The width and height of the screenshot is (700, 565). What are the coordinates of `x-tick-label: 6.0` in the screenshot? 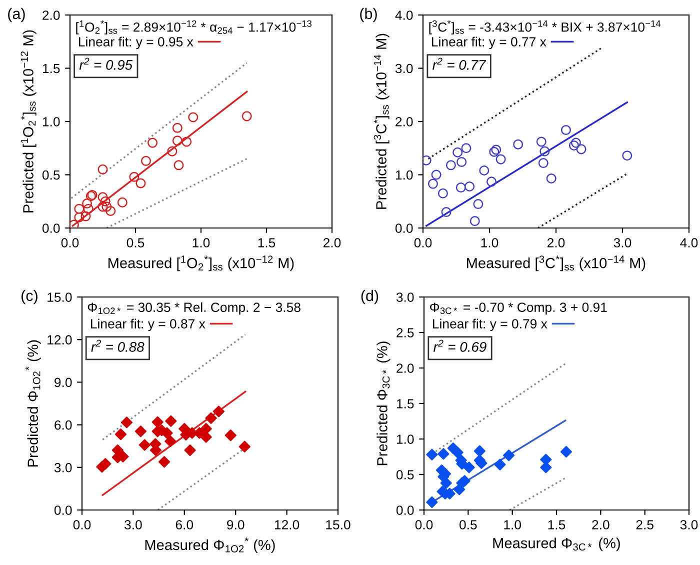 It's located at (185, 525).